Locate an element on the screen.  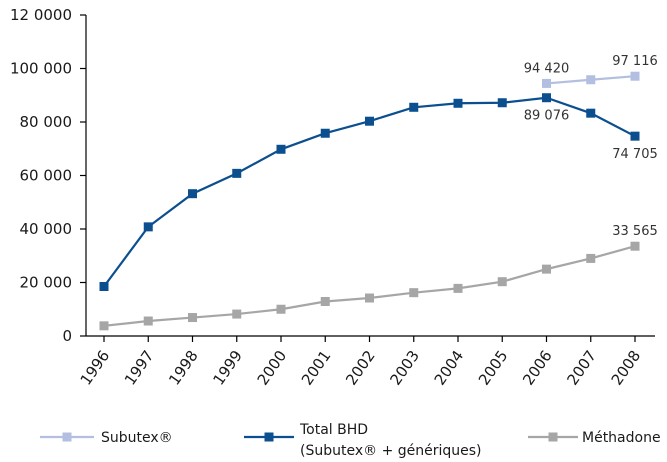
x-tick-label: 1997 is located at coordinates (139, 368).